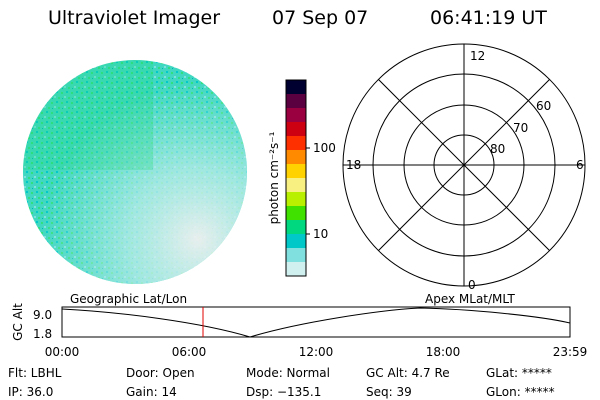 This screenshot has width=600, height=400. I want to click on colorbar-tick-100: 100, so click(324, 148).